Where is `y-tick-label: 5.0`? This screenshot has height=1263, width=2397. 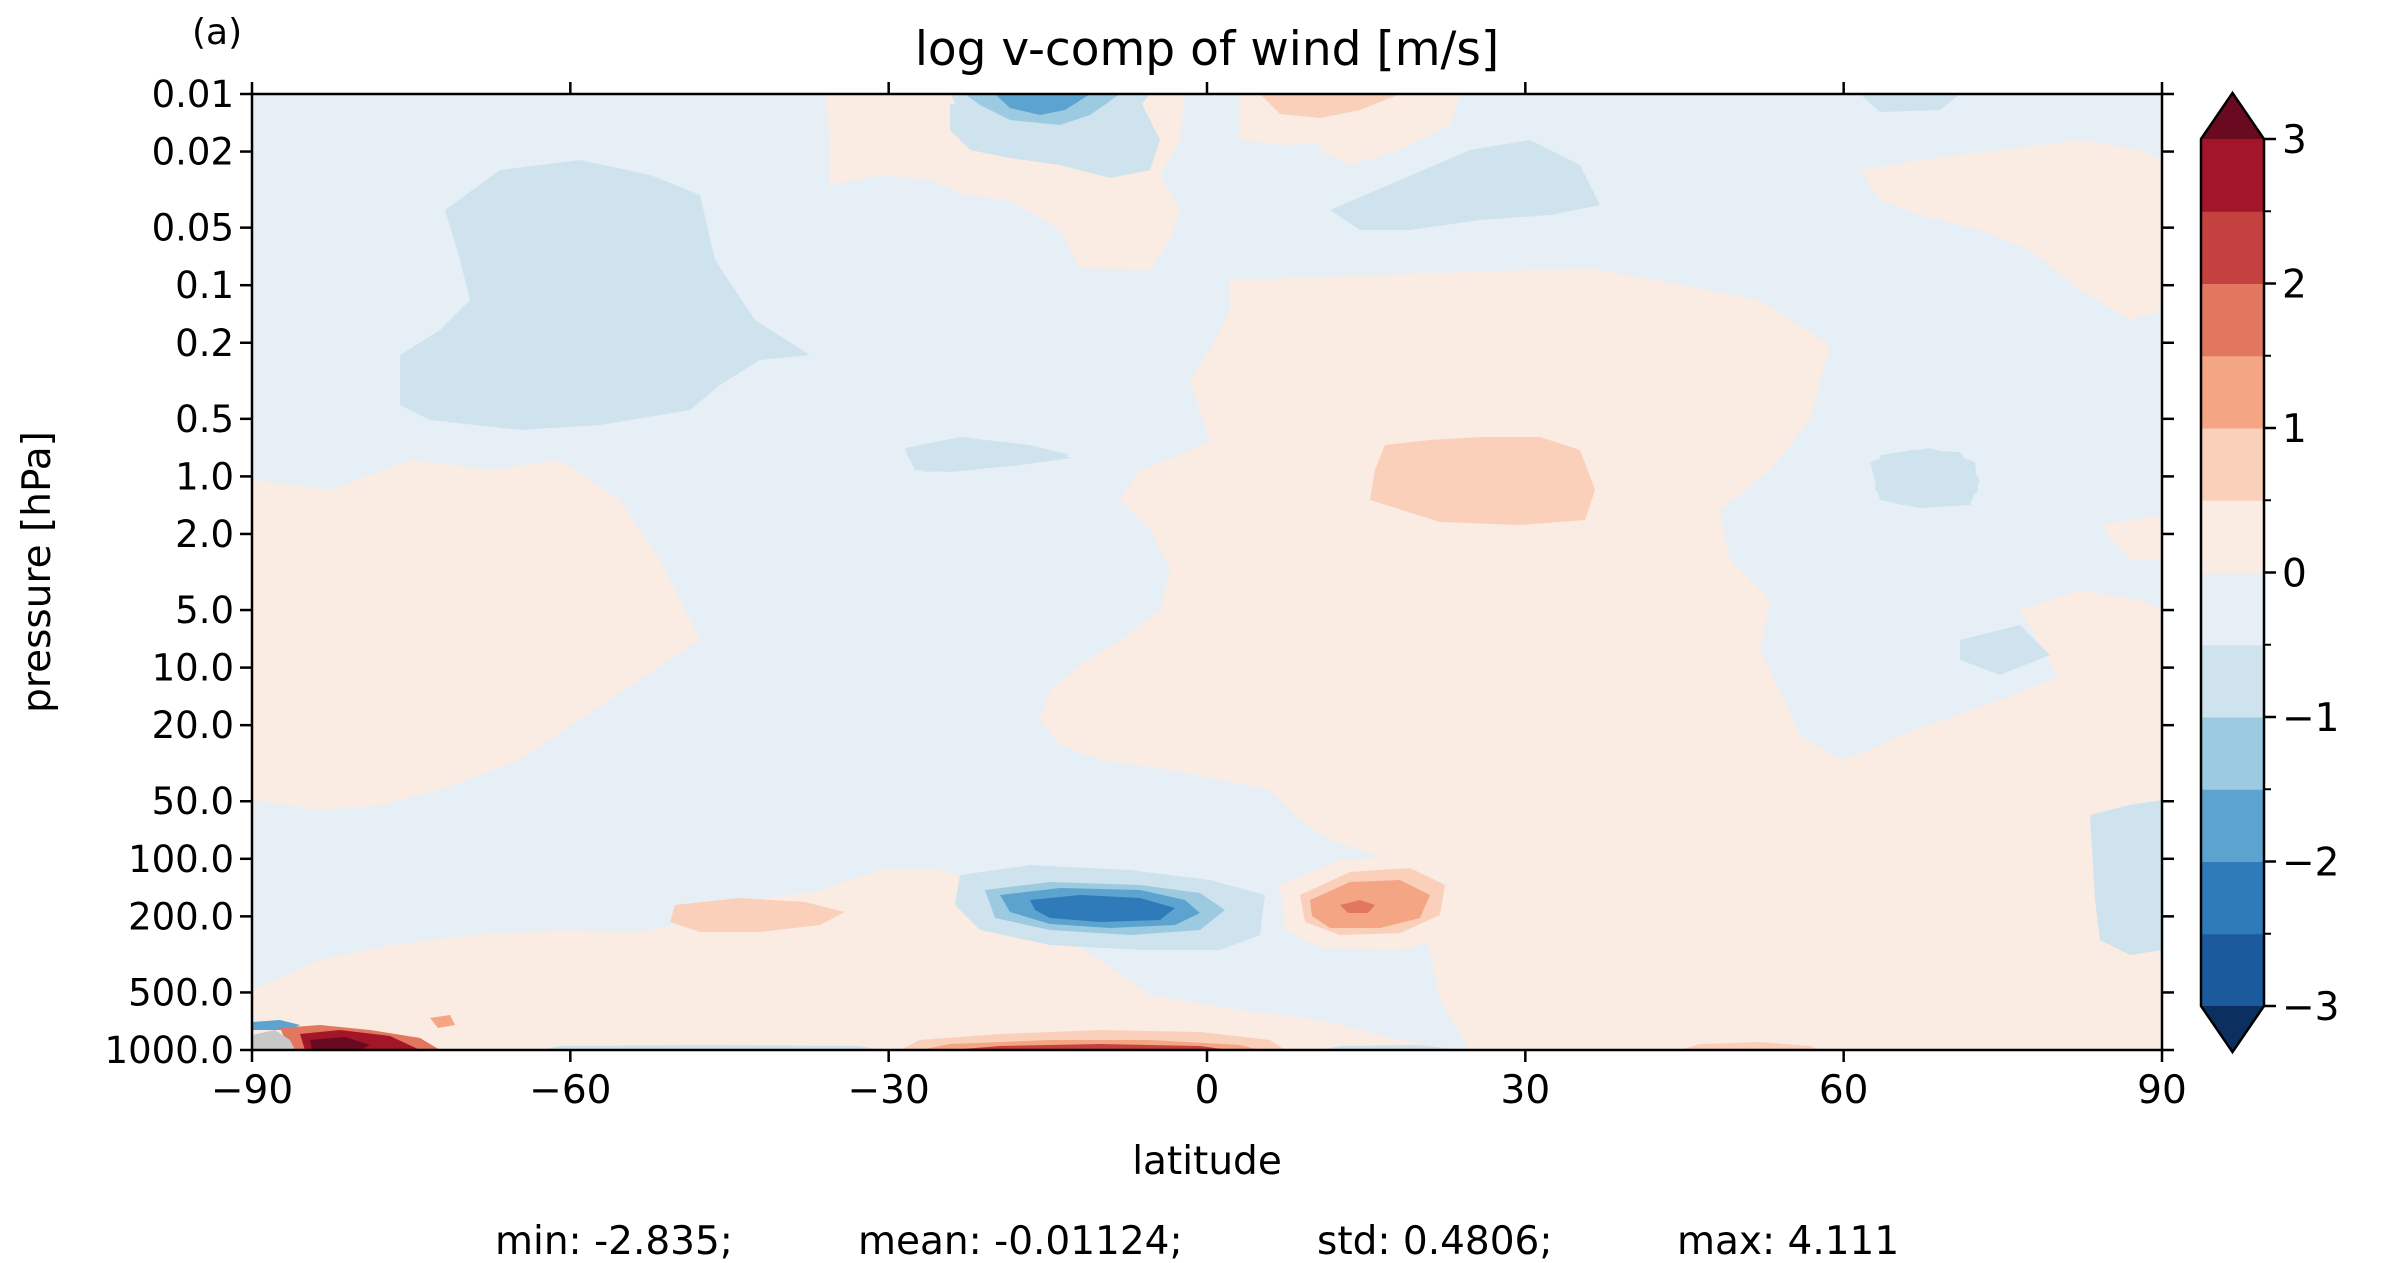 y-tick-label: 5.0 is located at coordinates (204, 610).